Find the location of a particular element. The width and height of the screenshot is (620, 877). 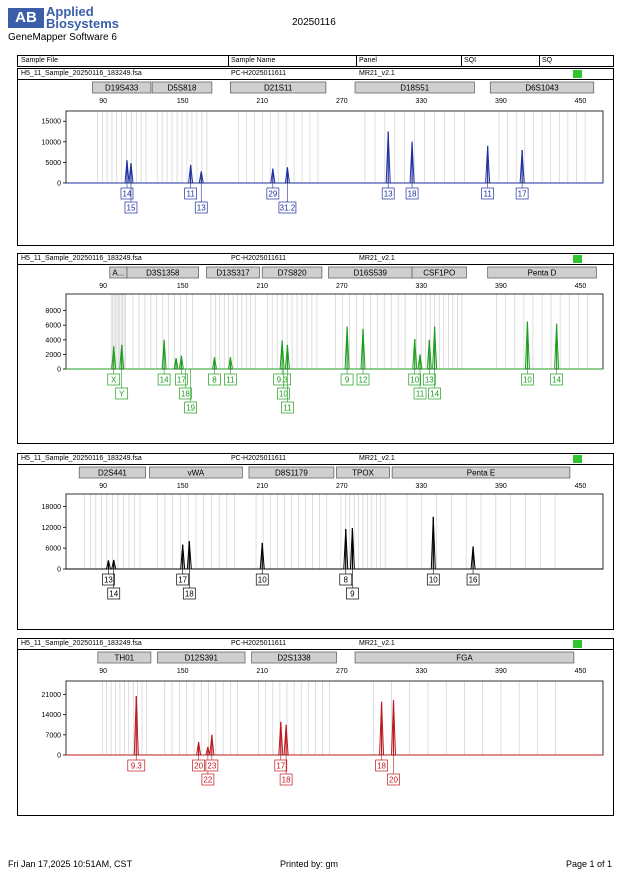

allele-call-label: 31.2 is located at coordinates (288, 208).